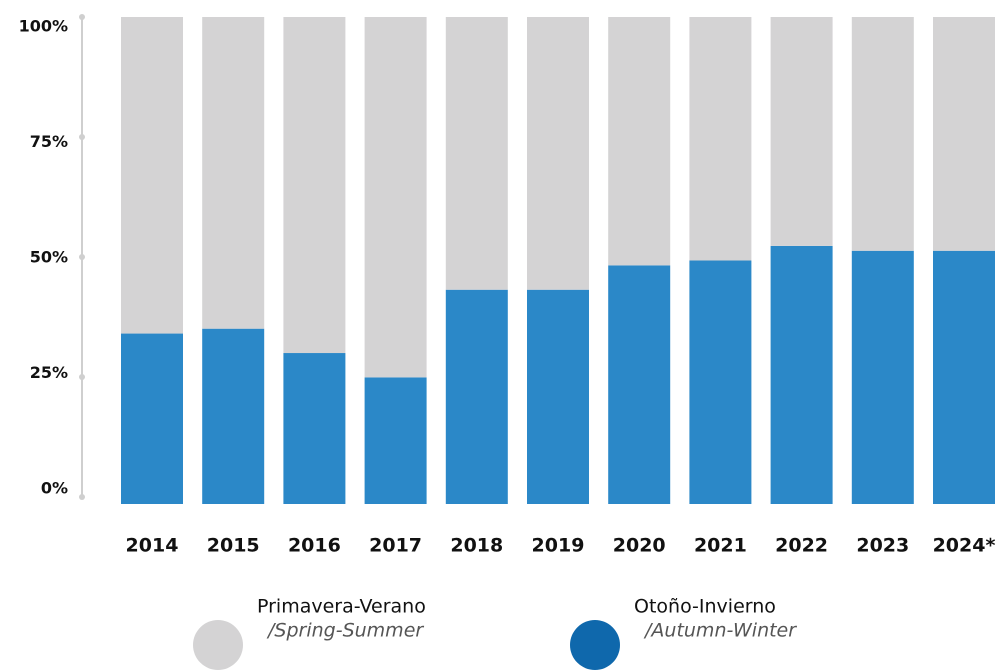  I want to click on x-tick-label: 2024*, so click(964, 546).